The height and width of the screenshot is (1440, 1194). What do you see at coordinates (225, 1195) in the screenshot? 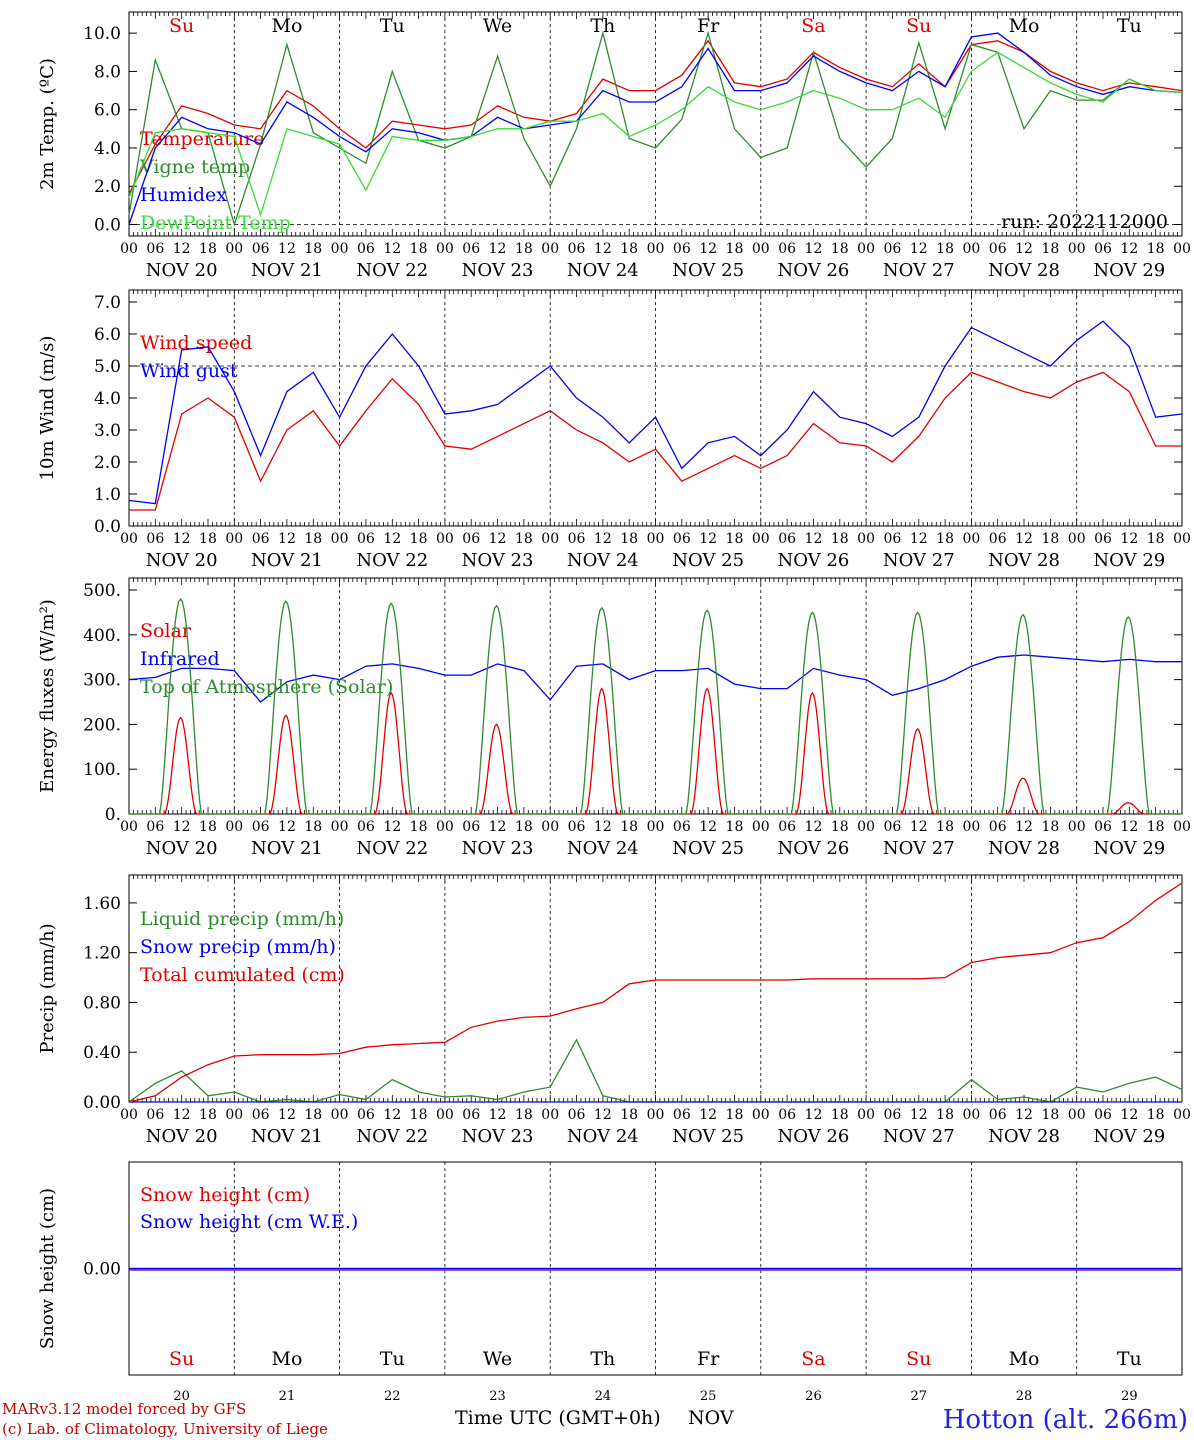
I see `legend-entry: Snow height (cm)` at bounding box center [225, 1195].